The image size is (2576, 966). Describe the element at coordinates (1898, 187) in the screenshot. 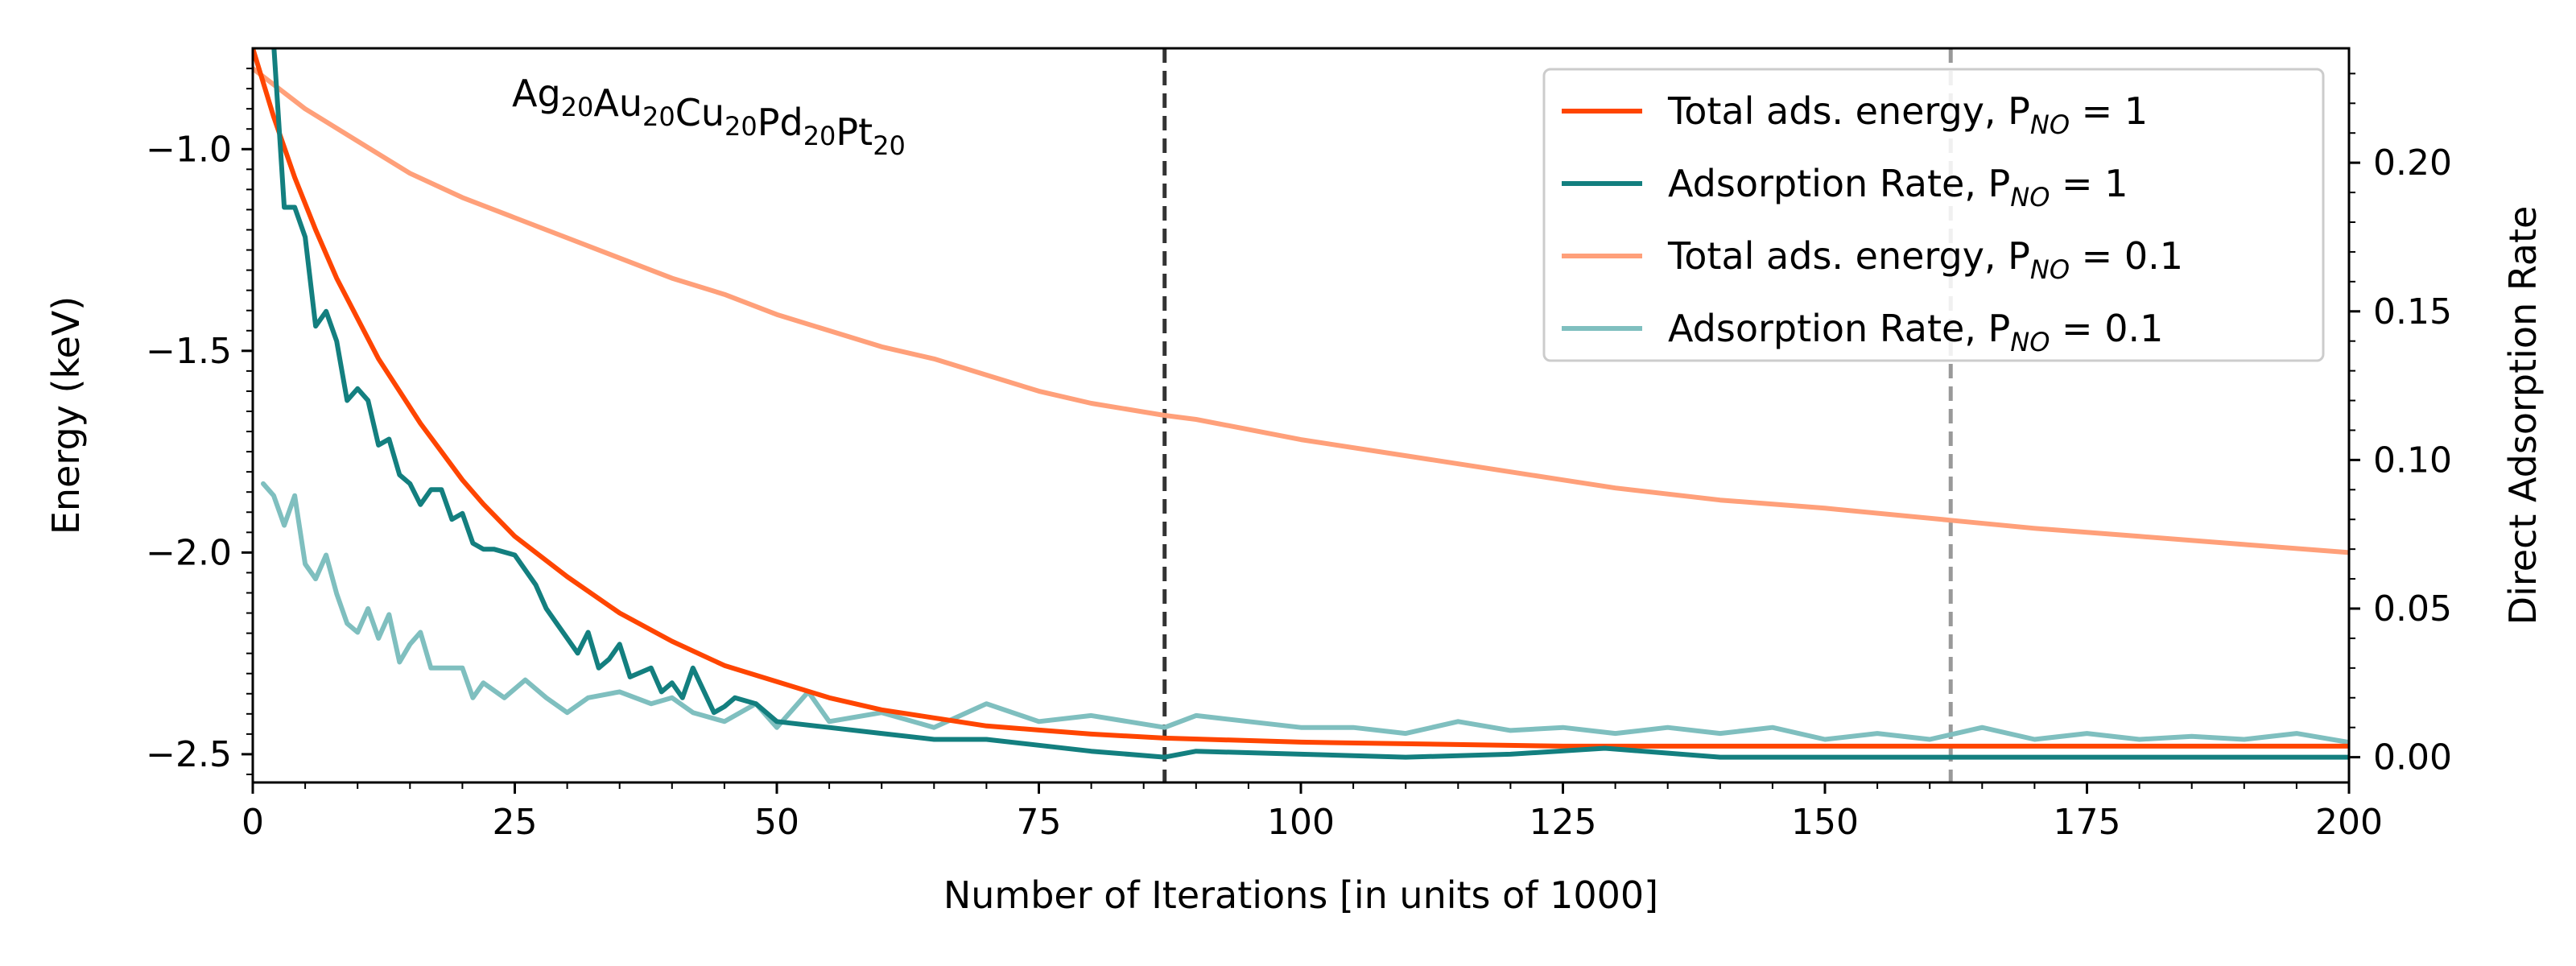

I see `legend-label: Adsorption Rate, PNO = 1` at that location.